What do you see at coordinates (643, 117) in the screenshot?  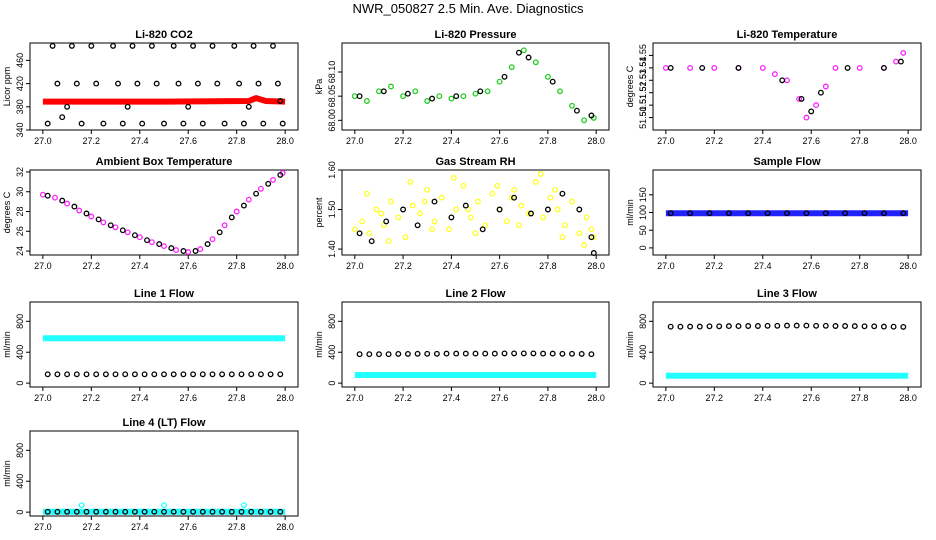 I see `y-tick-label: 51.50` at bounding box center [643, 117].